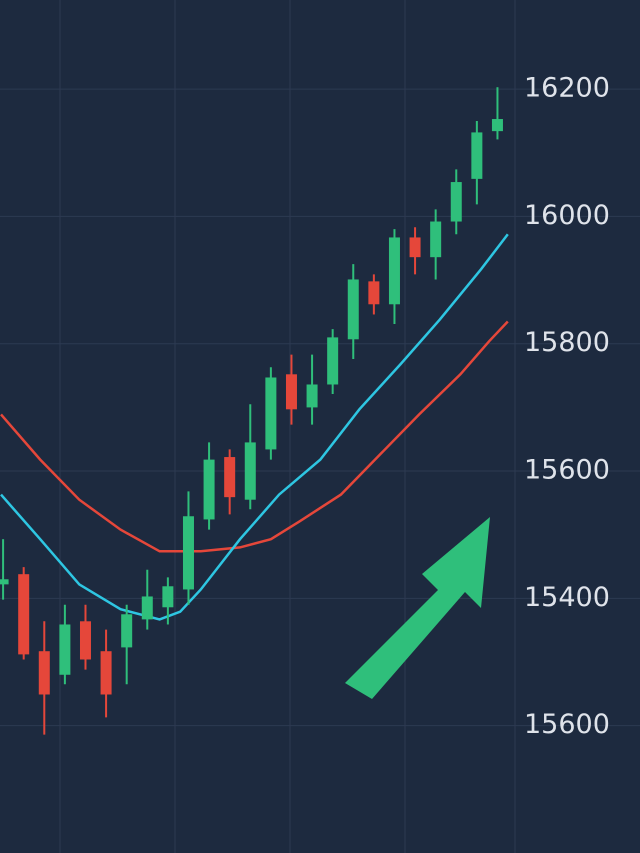  I want to click on y-tick-label: 16000, so click(567, 215).